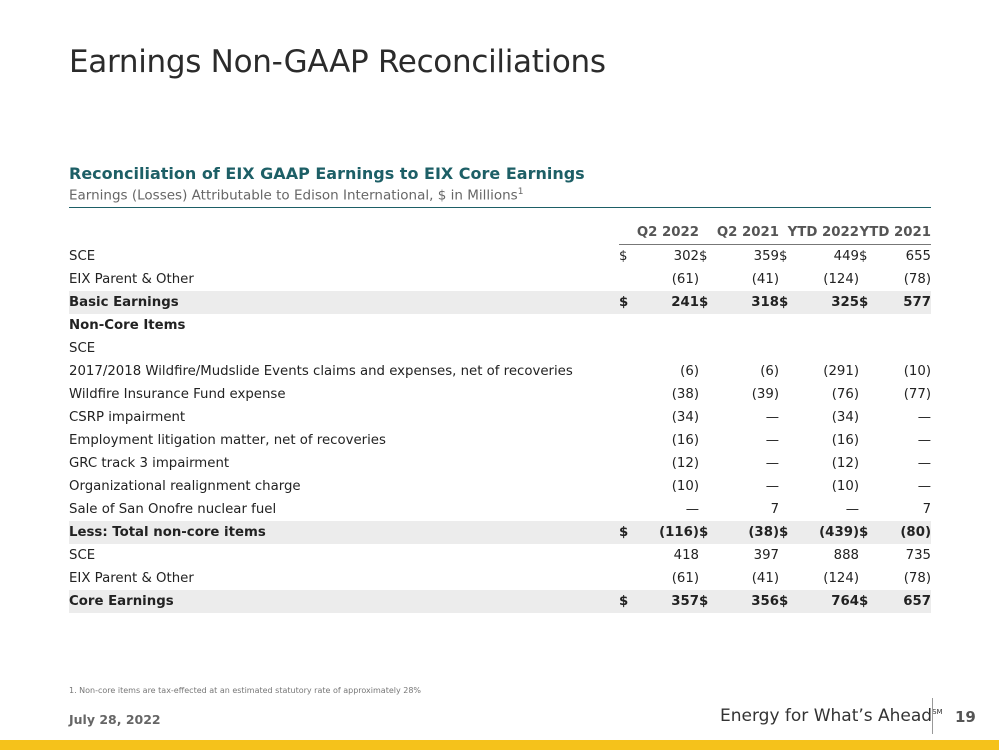 The height and width of the screenshot is (750, 999). I want to click on cell-value: 356, so click(749, 601).